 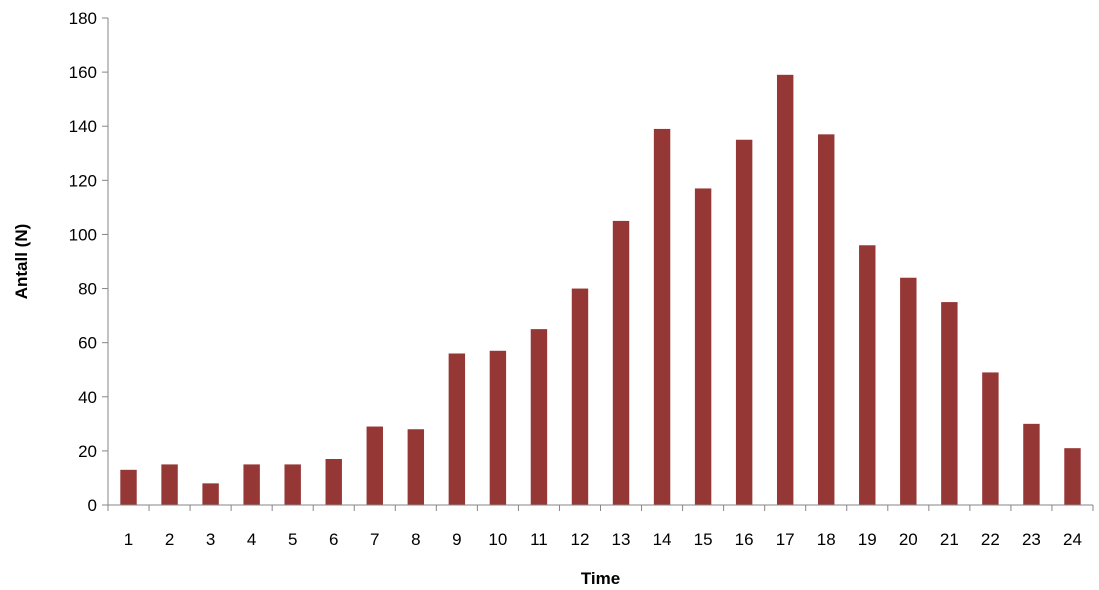 I want to click on x-tick-label: 11, so click(x=539, y=539).